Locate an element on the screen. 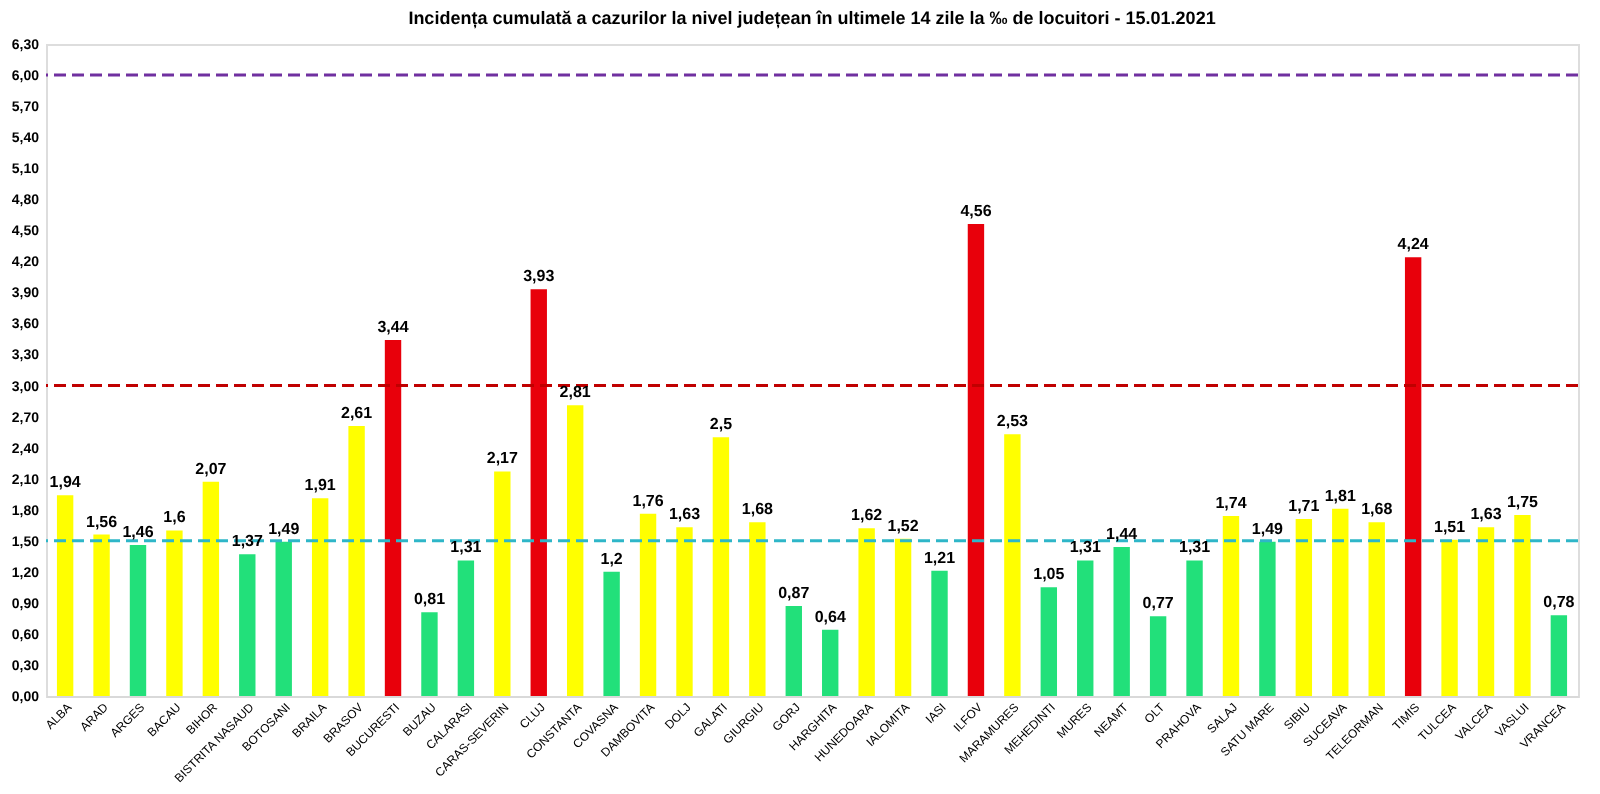 The width and height of the screenshot is (1600, 794). data-label: 1,51 is located at coordinates (1450, 526).